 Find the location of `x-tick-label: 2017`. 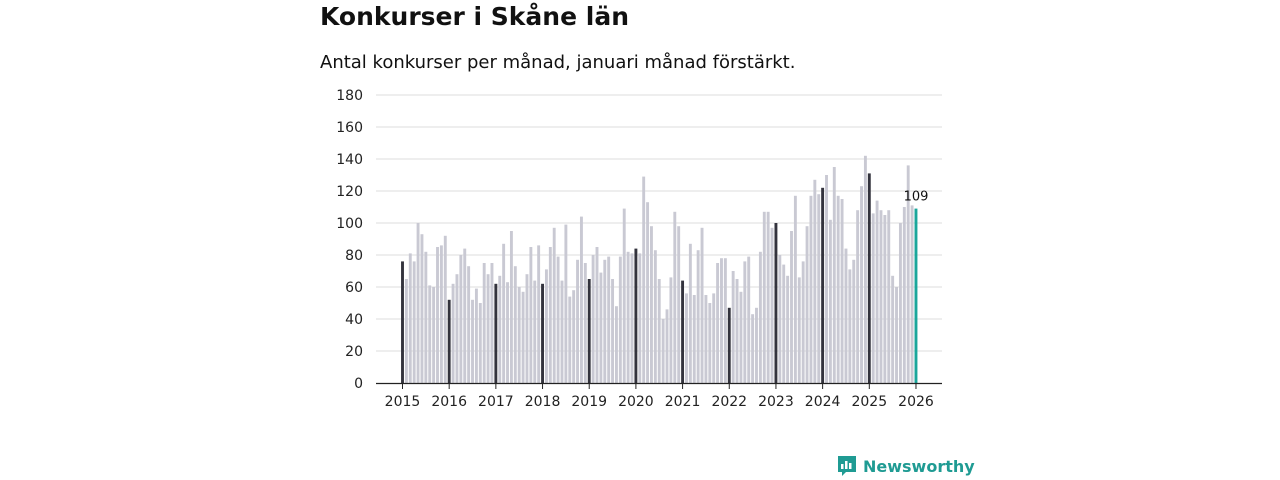

x-tick-label: 2017 is located at coordinates (496, 402).